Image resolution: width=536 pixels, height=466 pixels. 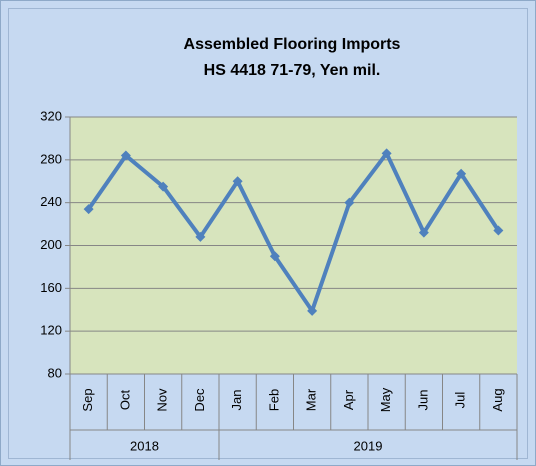 What do you see at coordinates (124, 400) in the screenshot?
I see `x-tick-label: Oct` at bounding box center [124, 400].